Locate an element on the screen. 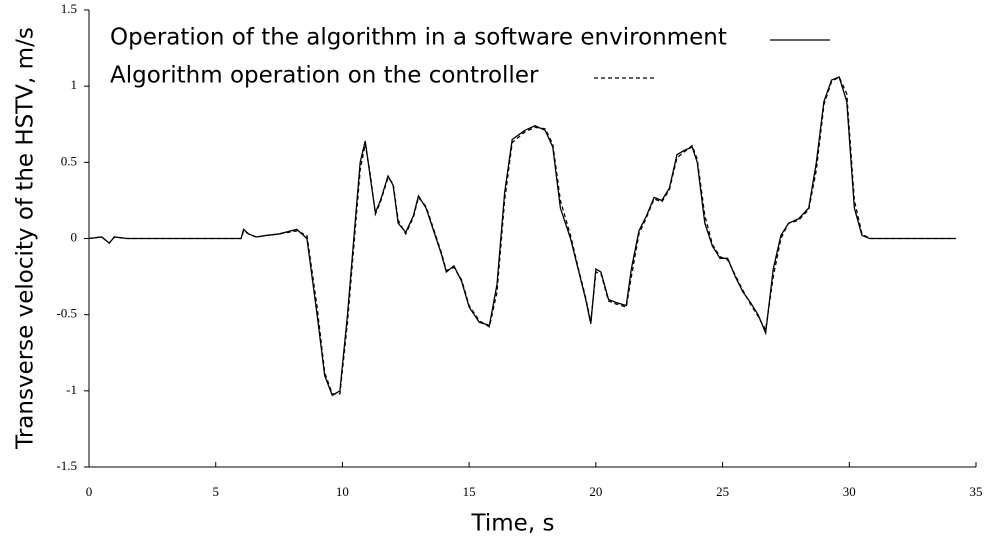  x-tick-label: 0 is located at coordinates (89, 491).